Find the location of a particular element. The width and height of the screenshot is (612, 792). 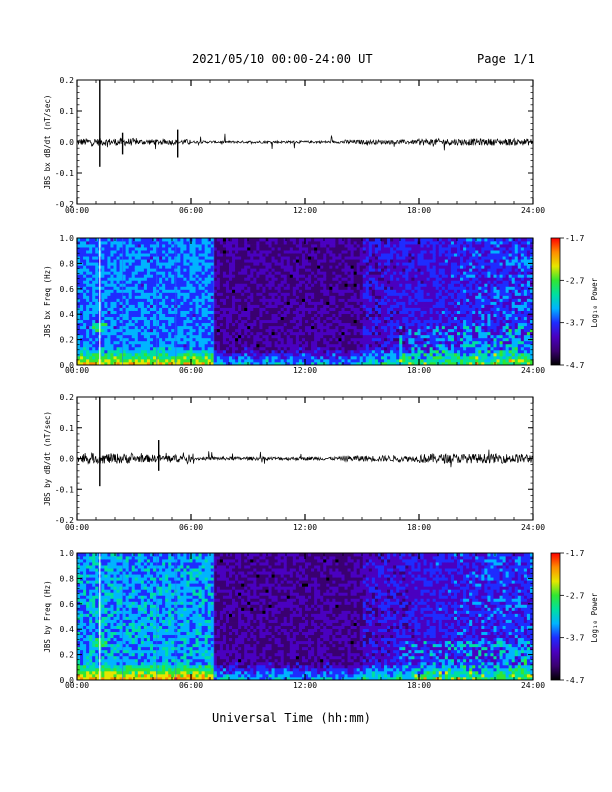

y-axis-label: JBS by dB/dt (nT/sec) is located at coordinates (47, 458).